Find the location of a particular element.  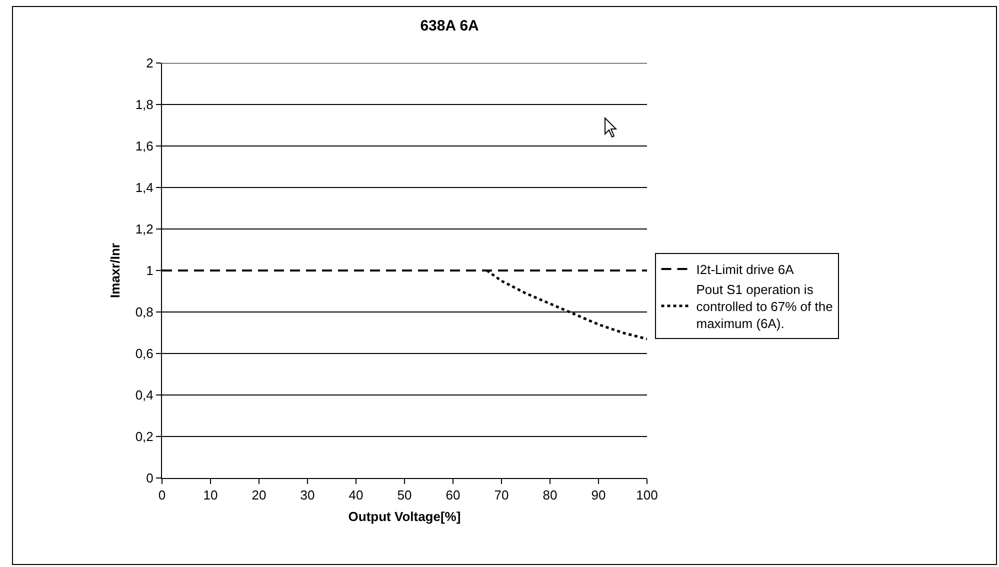

y-tick-label: 1,2 is located at coordinates (144, 229).